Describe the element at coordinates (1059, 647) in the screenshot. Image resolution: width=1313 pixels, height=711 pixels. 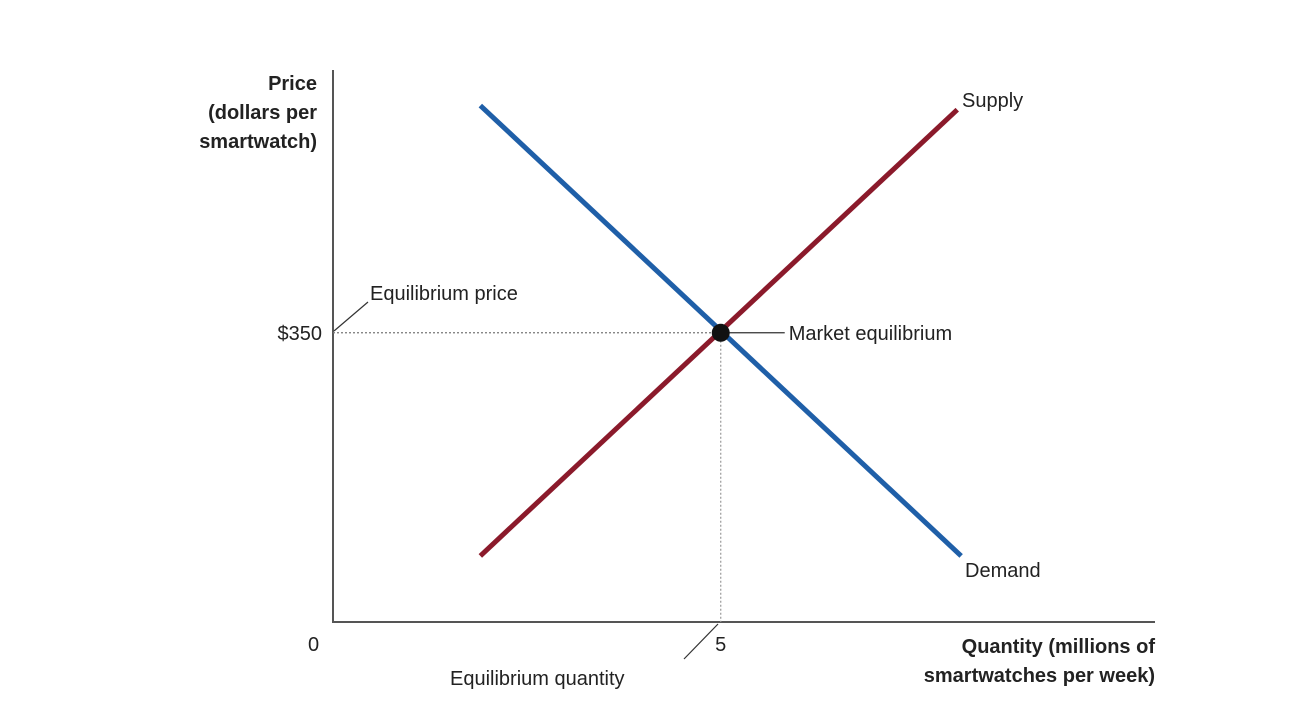
I see `x-axis-label-line-1: Quantity (millions of` at that location.